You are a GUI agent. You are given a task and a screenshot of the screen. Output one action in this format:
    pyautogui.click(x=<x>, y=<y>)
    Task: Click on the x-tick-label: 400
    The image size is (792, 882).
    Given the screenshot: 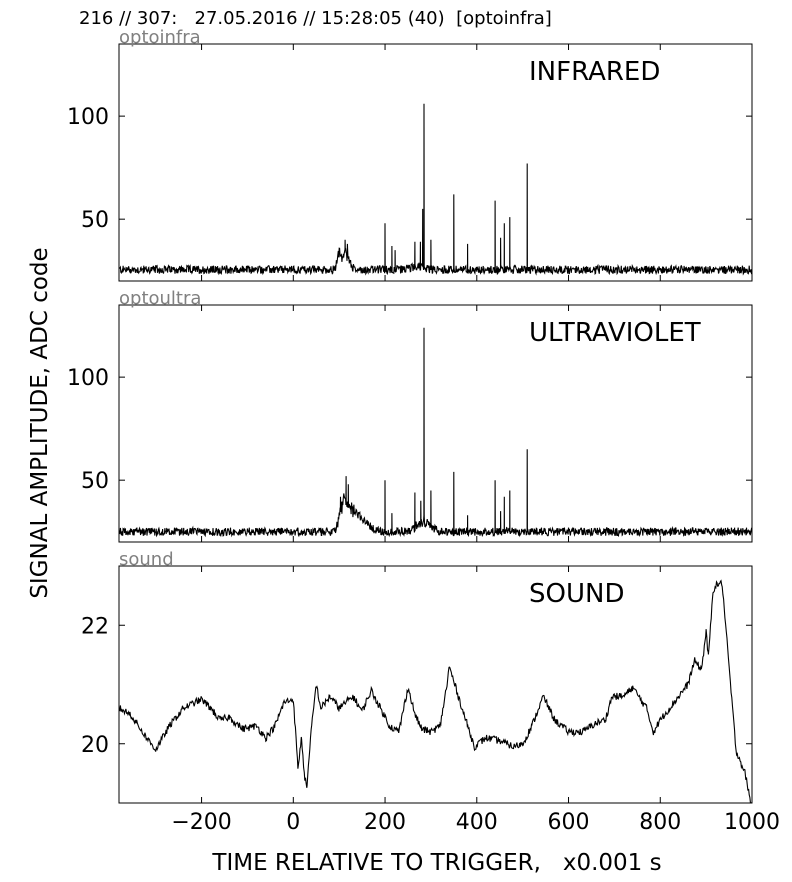 What is the action you would take?
    pyautogui.click(x=477, y=822)
    